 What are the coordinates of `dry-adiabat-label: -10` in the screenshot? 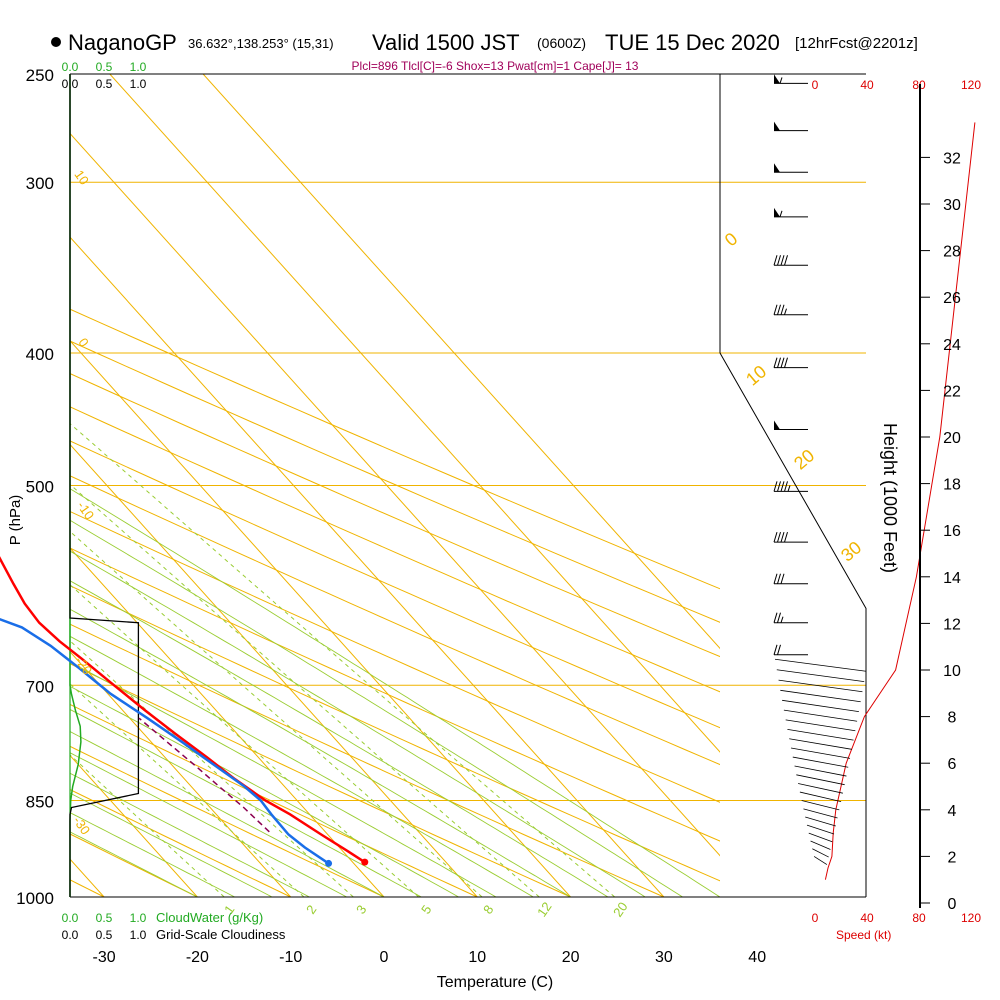 It's located at (85, 510).